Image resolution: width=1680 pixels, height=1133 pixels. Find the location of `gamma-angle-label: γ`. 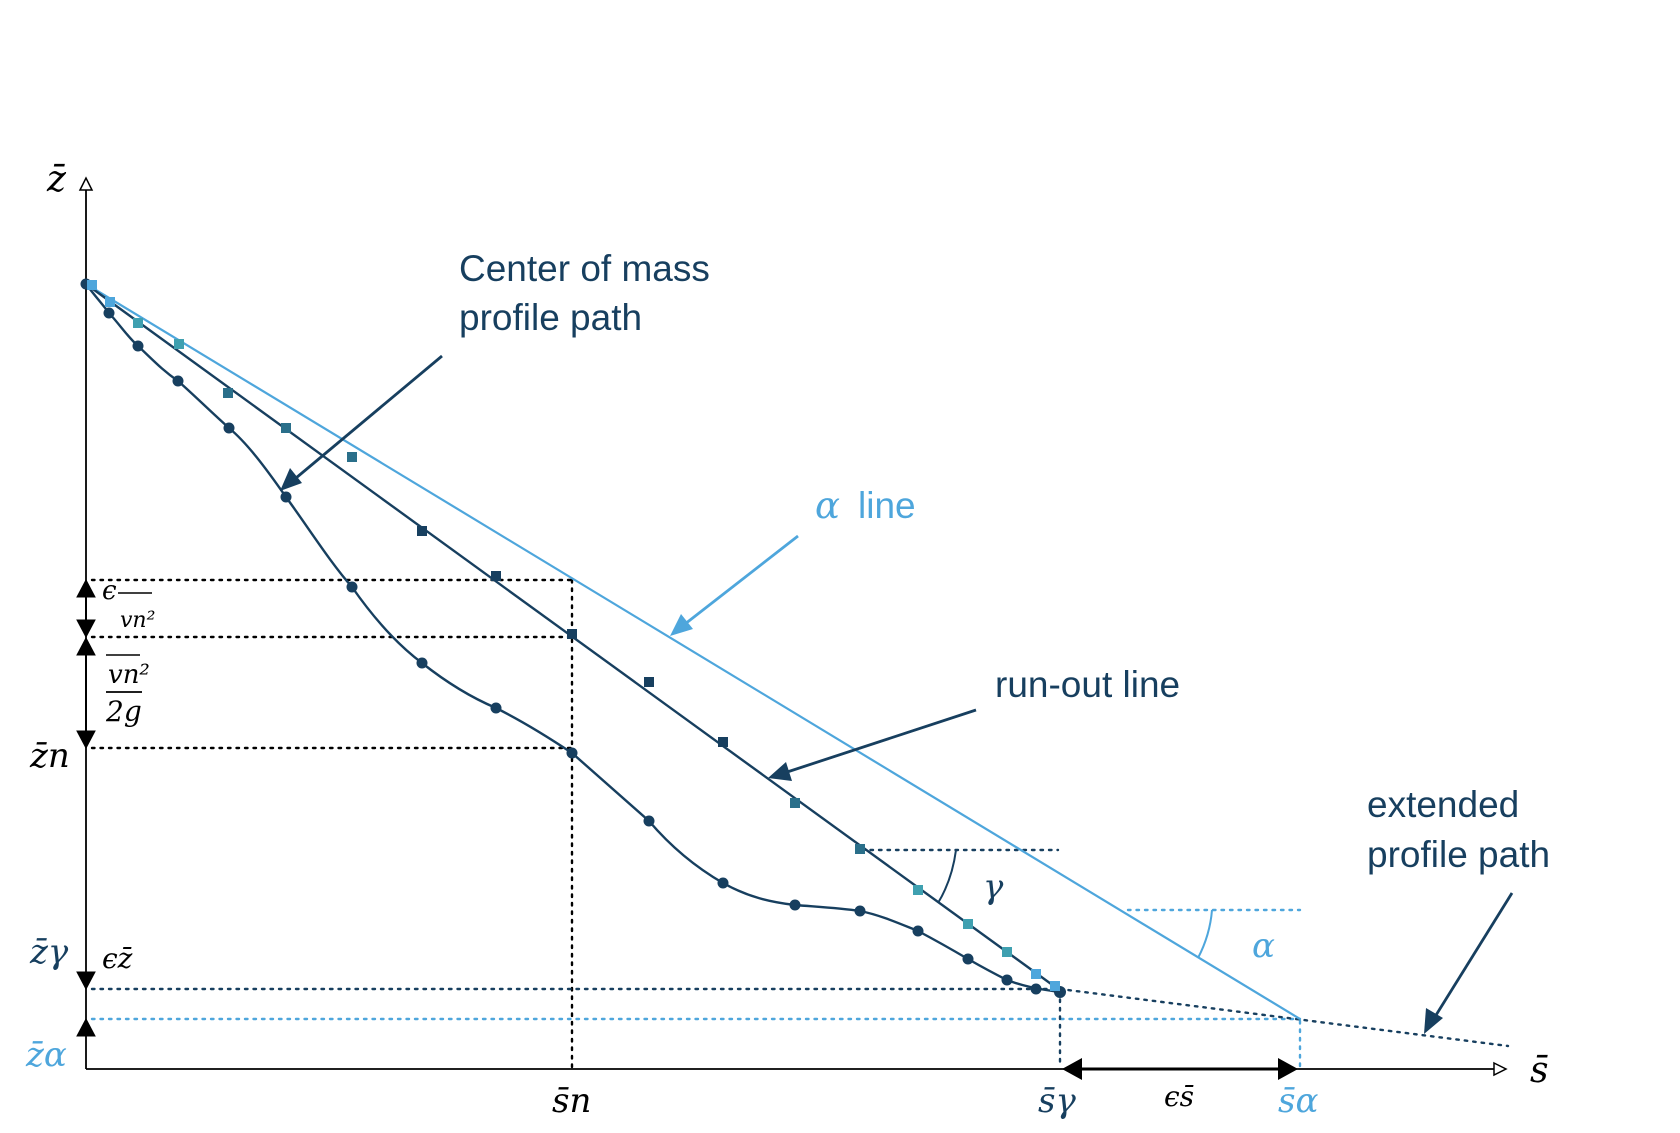

gamma-angle-label: γ is located at coordinates (993, 887).